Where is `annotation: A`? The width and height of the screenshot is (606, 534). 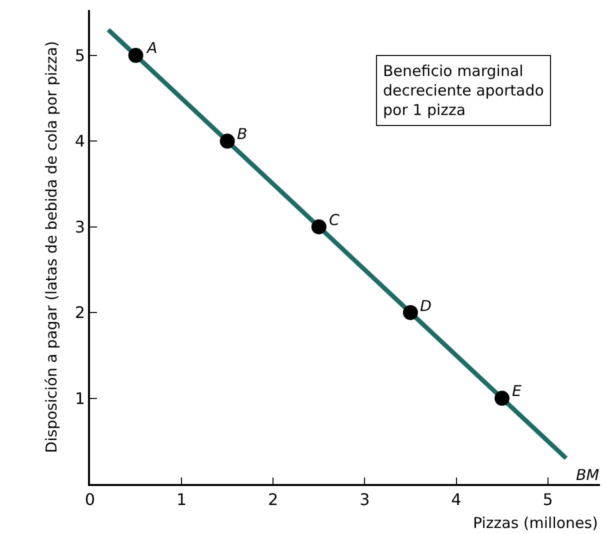
annotation: A is located at coordinates (152, 48).